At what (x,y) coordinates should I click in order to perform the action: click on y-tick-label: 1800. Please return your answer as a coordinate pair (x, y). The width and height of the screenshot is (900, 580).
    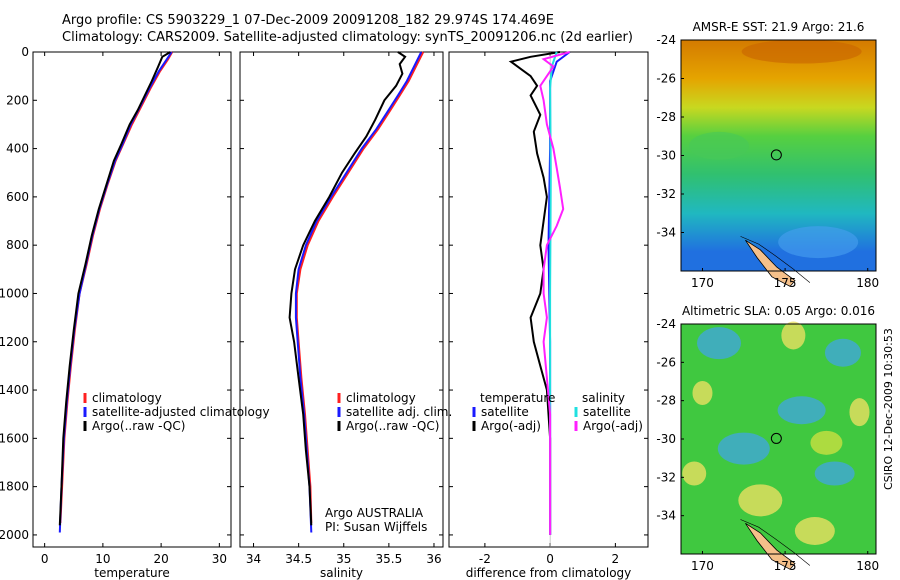
    Looking at the image, I should click on (14, 487).